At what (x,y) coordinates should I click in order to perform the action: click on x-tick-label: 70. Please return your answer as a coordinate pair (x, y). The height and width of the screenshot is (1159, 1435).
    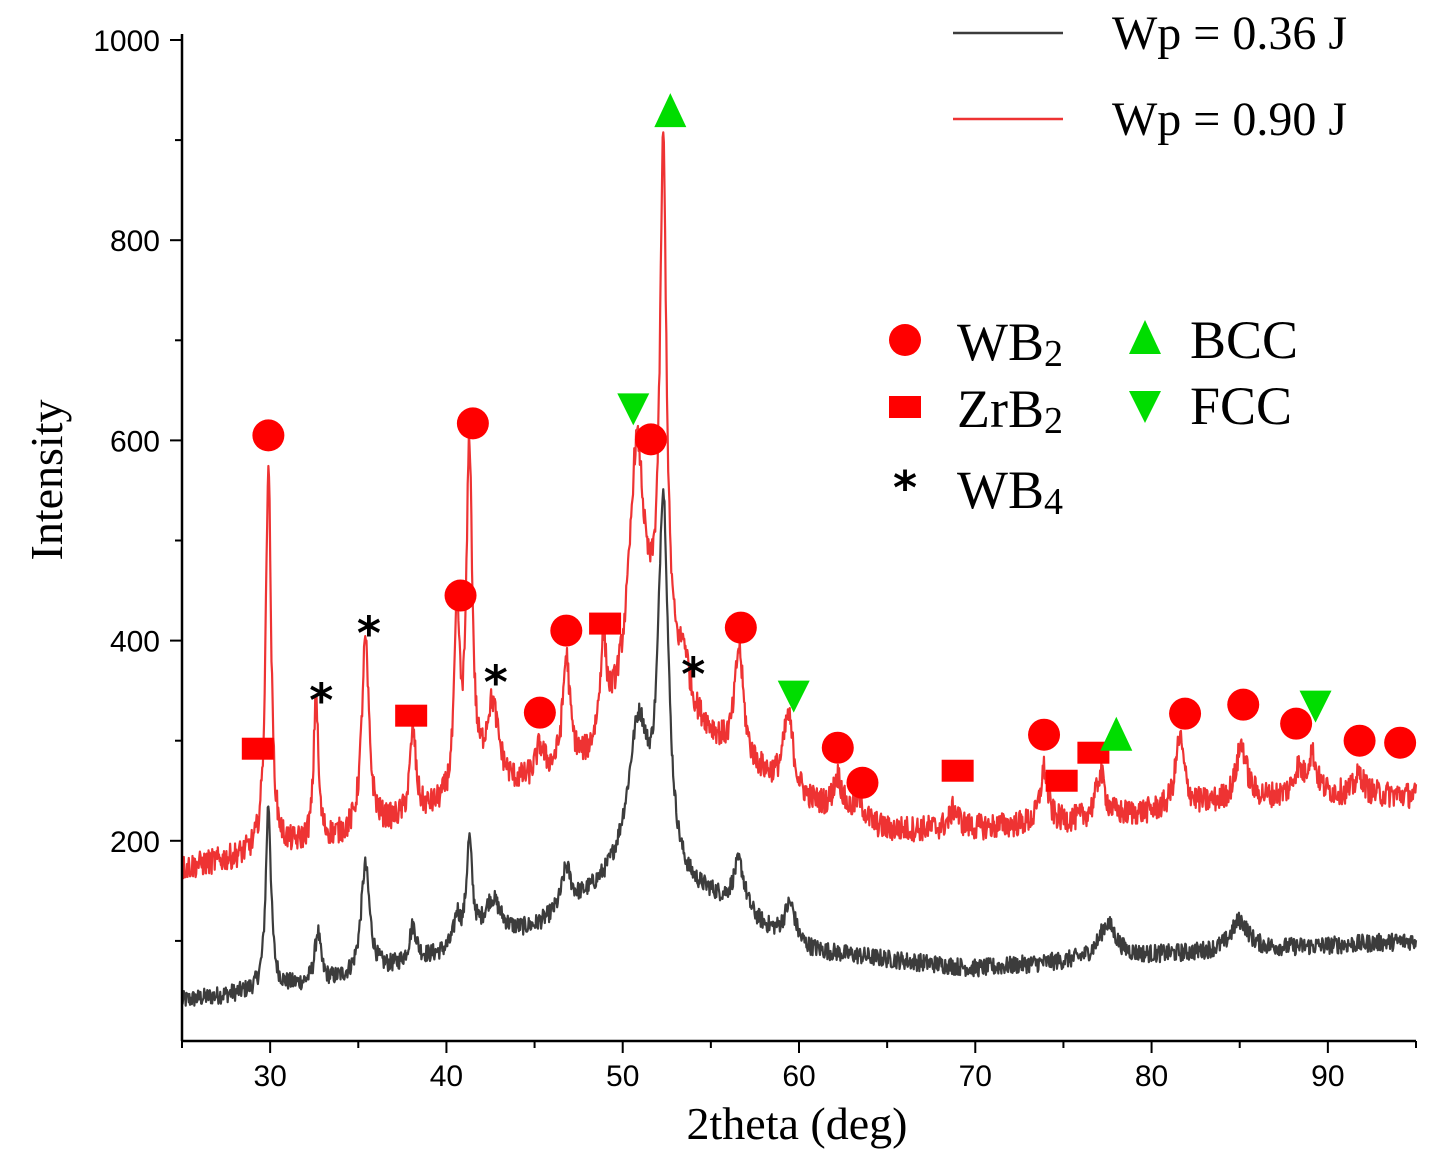
    Looking at the image, I should click on (975, 1076).